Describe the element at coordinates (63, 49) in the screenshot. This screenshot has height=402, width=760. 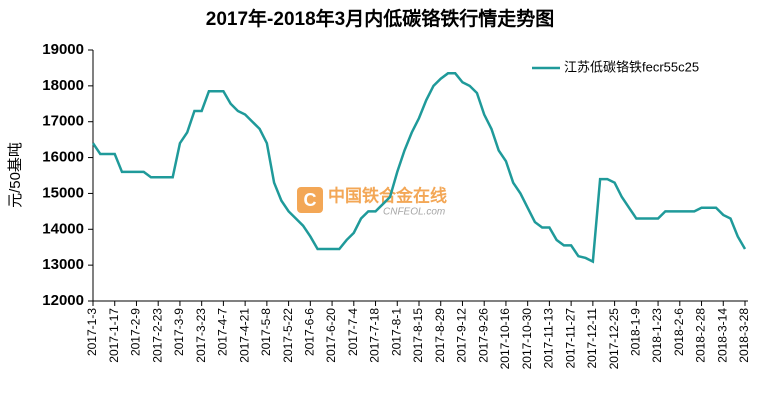
I see `y-tick-label: 19000` at that location.